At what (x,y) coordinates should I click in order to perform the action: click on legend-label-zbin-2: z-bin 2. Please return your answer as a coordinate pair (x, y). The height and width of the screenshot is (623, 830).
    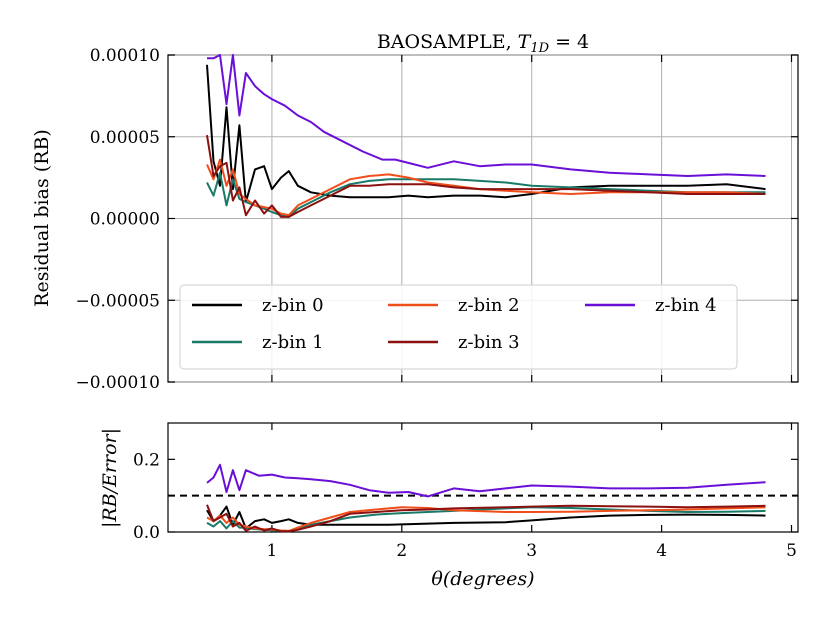
    Looking at the image, I should click on (489, 305).